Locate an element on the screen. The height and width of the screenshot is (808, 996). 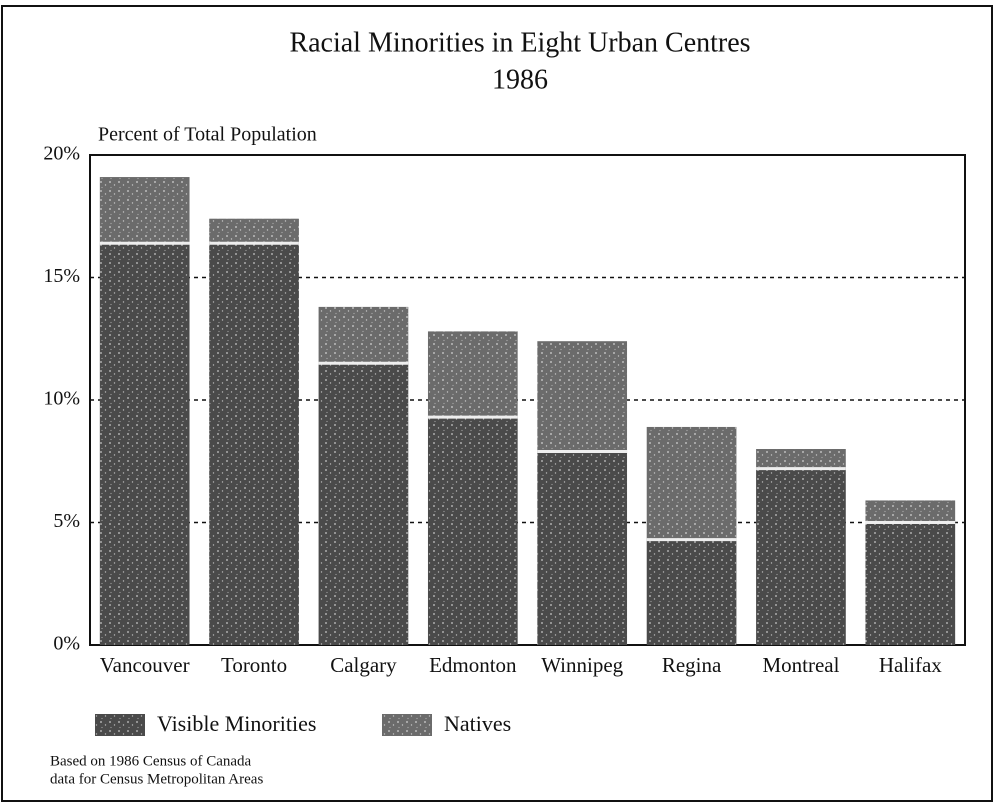
y-tick-label: 5% is located at coordinates (66, 521).